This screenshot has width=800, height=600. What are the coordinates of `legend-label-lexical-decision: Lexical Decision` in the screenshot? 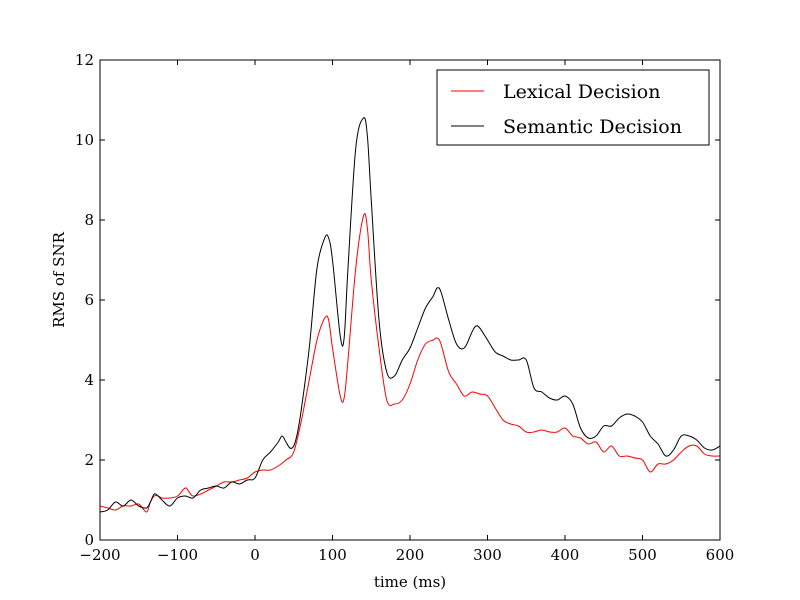 It's located at (581, 92).